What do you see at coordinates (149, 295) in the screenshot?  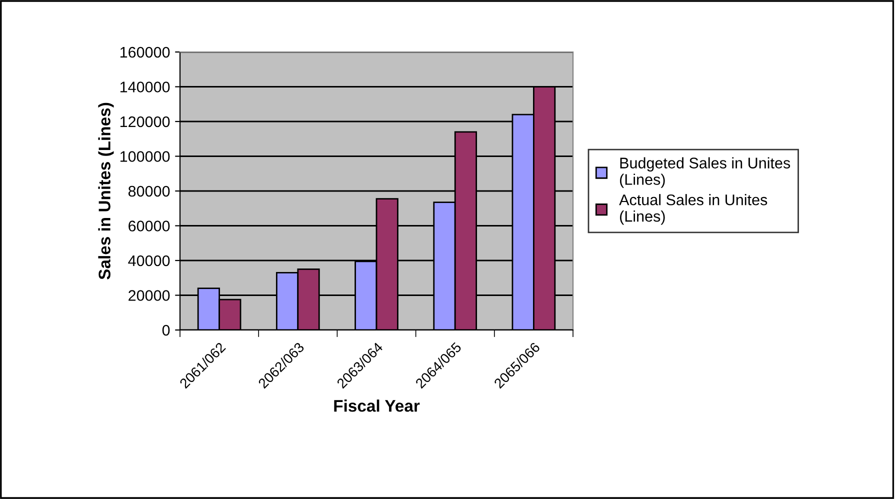 I see `y-tick-label: 20000` at bounding box center [149, 295].